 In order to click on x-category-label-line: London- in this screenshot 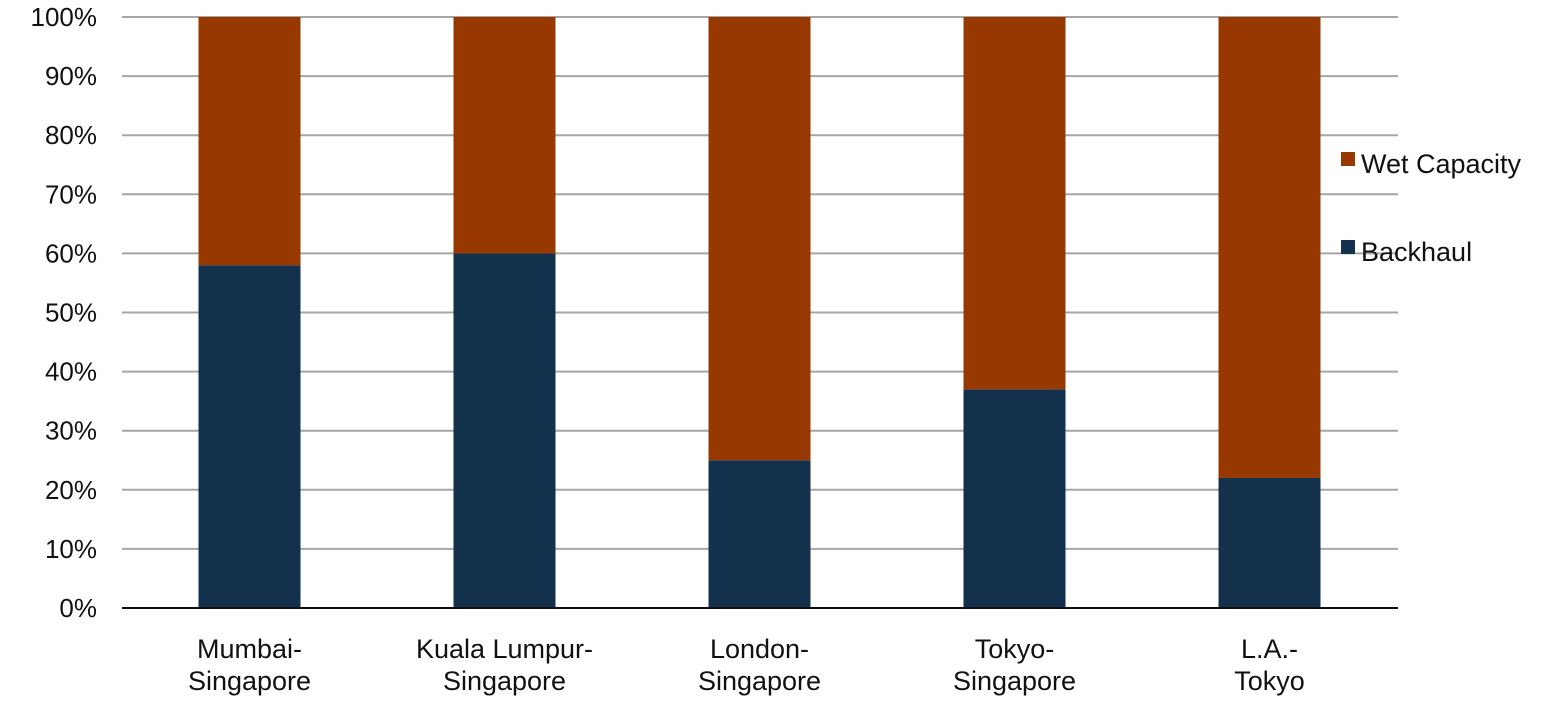, I will do `click(759, 649)`.